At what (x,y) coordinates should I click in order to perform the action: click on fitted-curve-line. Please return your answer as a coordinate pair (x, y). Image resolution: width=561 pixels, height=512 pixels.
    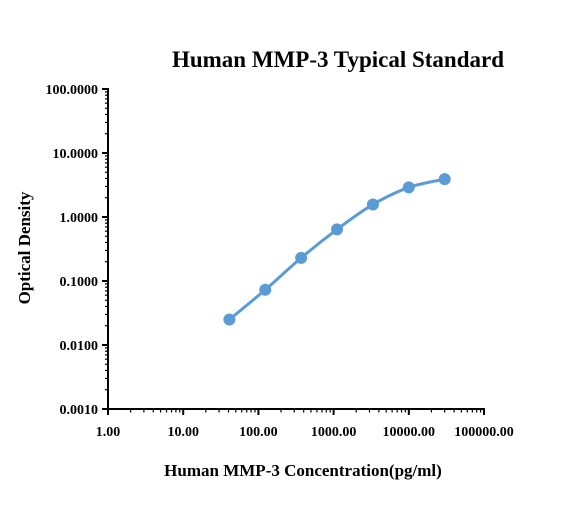
    Looking at the image, I should click on (337, 249).